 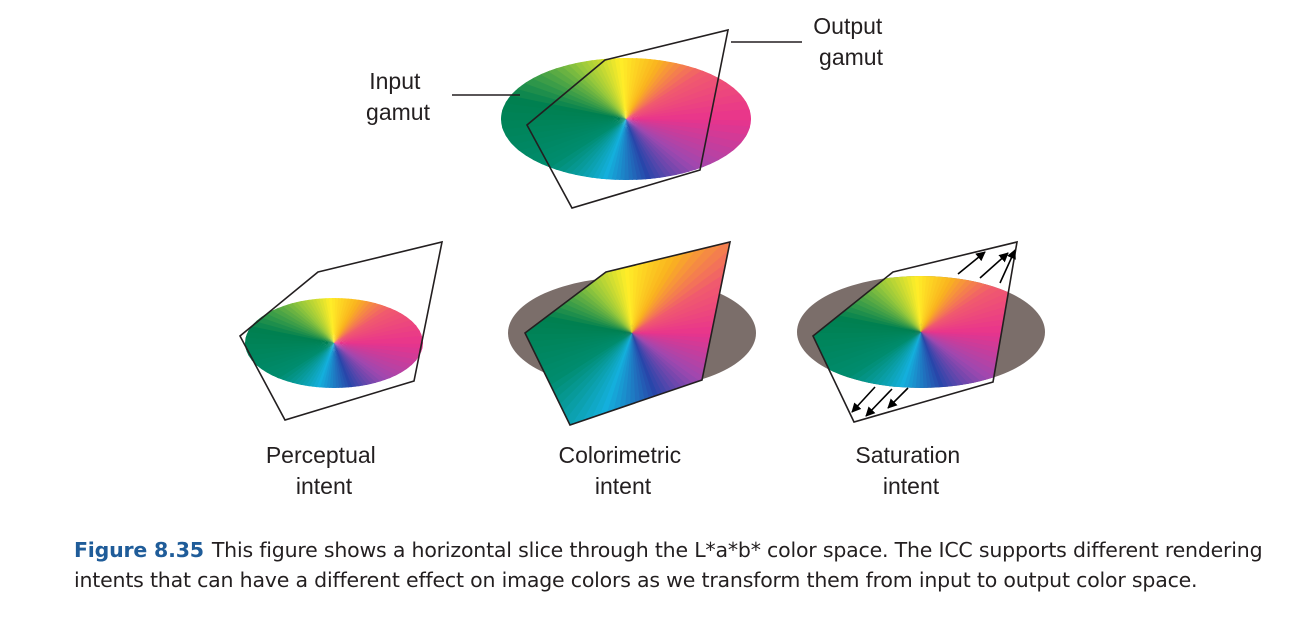 What do you see at coordinates (324, 470) in the screenshot?
I see `perceptual-intent-label: Perceptual intent` at bounding box center [324, 470].